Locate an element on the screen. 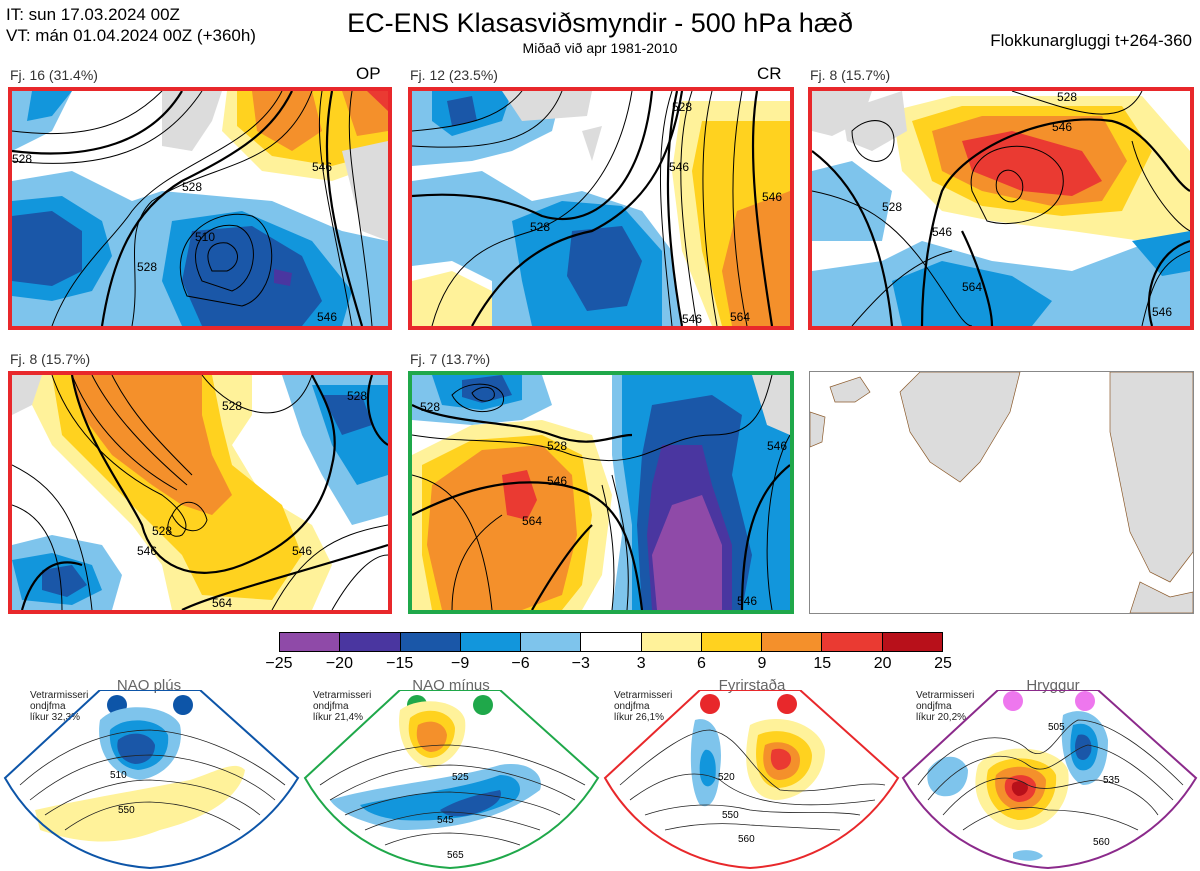 This screenshot has width=1200, height=871. regime-4-note: Vetrarmisseri ondjfma líkur 20,2% is located at coordinates (945, 706).